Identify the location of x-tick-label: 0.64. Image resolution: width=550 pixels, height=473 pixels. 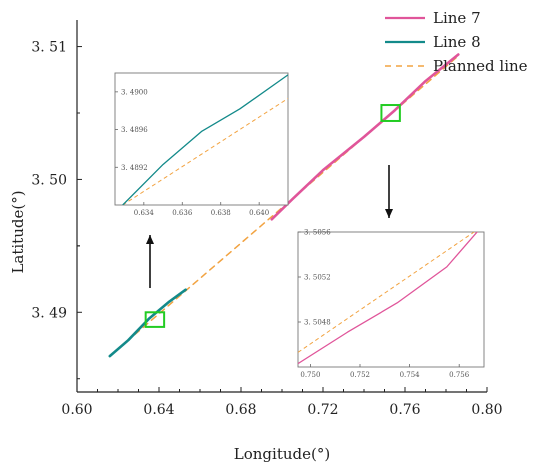
(158, 410).